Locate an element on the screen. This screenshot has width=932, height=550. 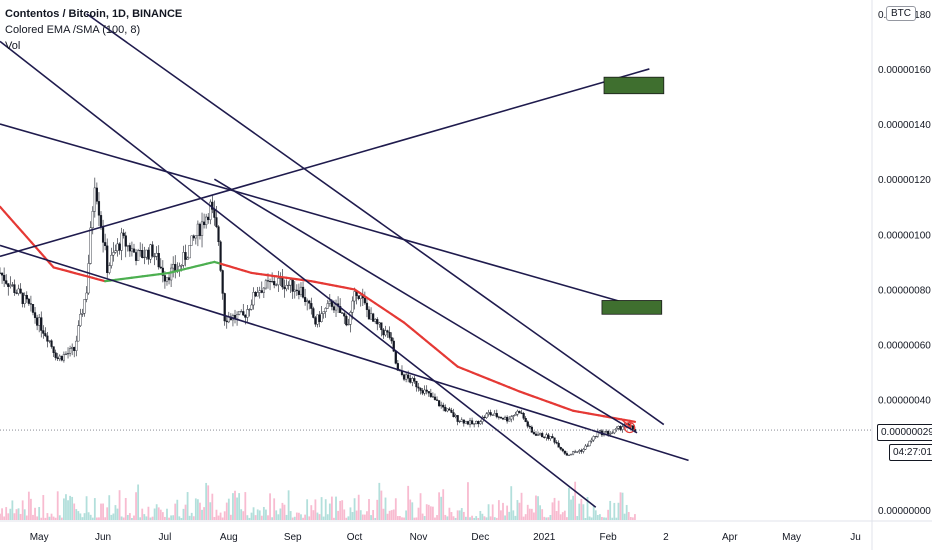
x-tick-label: 2021 is located at coordinates (544, 537).